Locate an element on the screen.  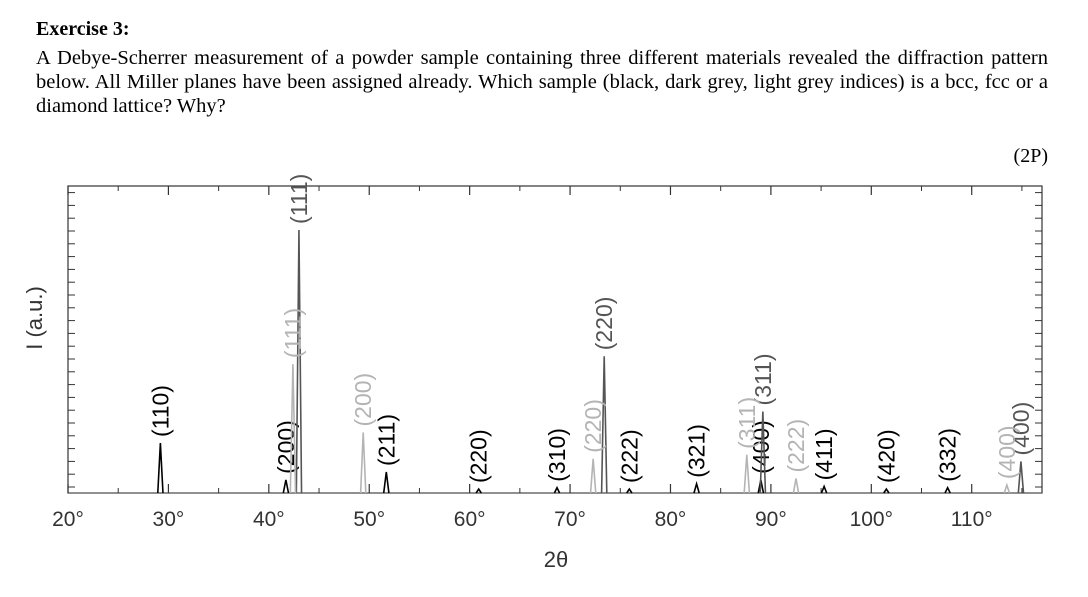
miller-index-label: (200) is located at coordinates (363, 400).